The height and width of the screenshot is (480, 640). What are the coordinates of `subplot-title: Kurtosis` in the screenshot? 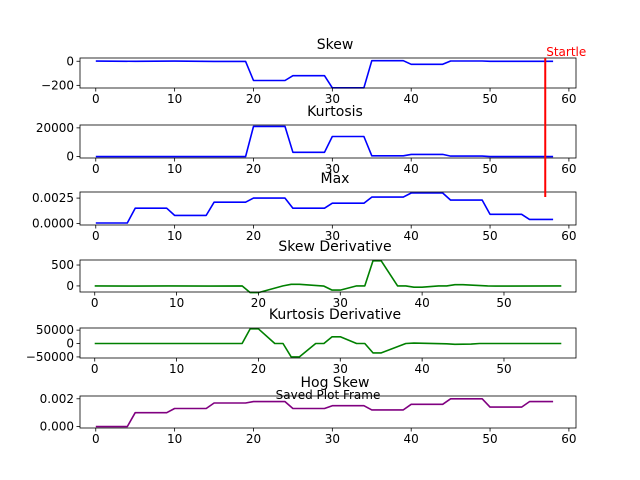 It's located at (335, 112).